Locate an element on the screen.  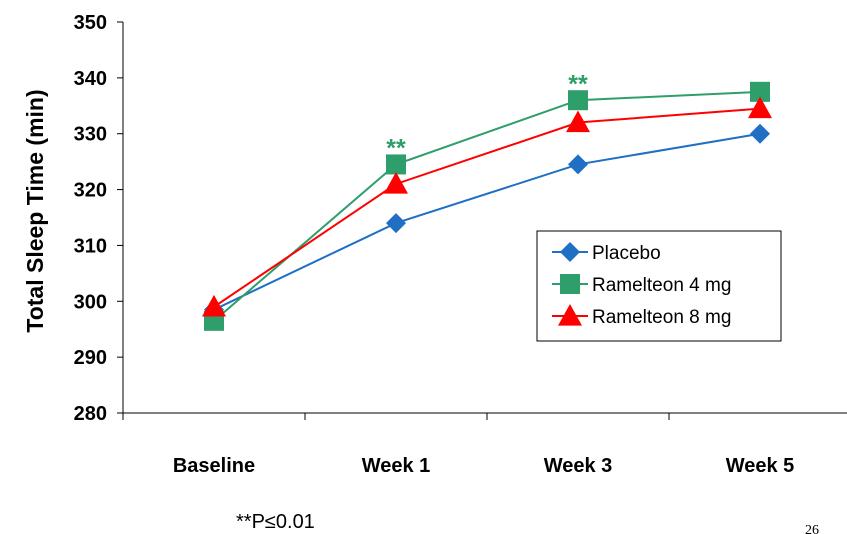
y-tick-label: 300 is located at coordinates (90, 302).